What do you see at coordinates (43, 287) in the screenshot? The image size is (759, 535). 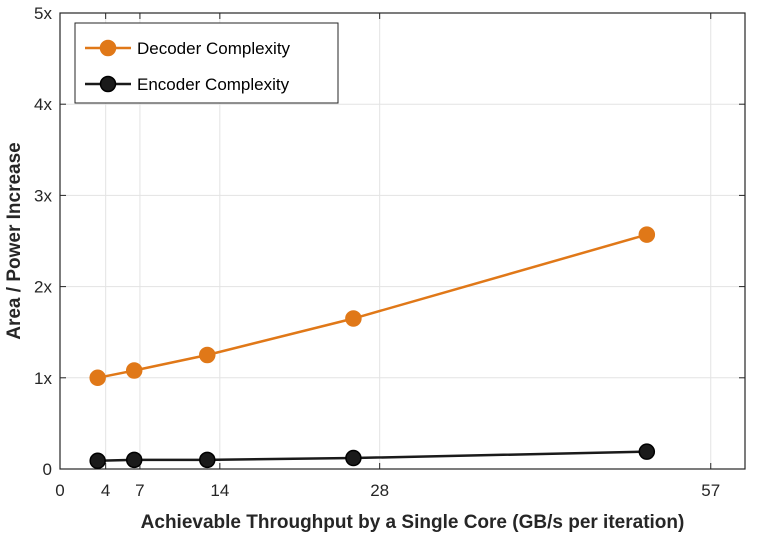 I see `y-tick-label: 2x` at bounding box center [43, 287].